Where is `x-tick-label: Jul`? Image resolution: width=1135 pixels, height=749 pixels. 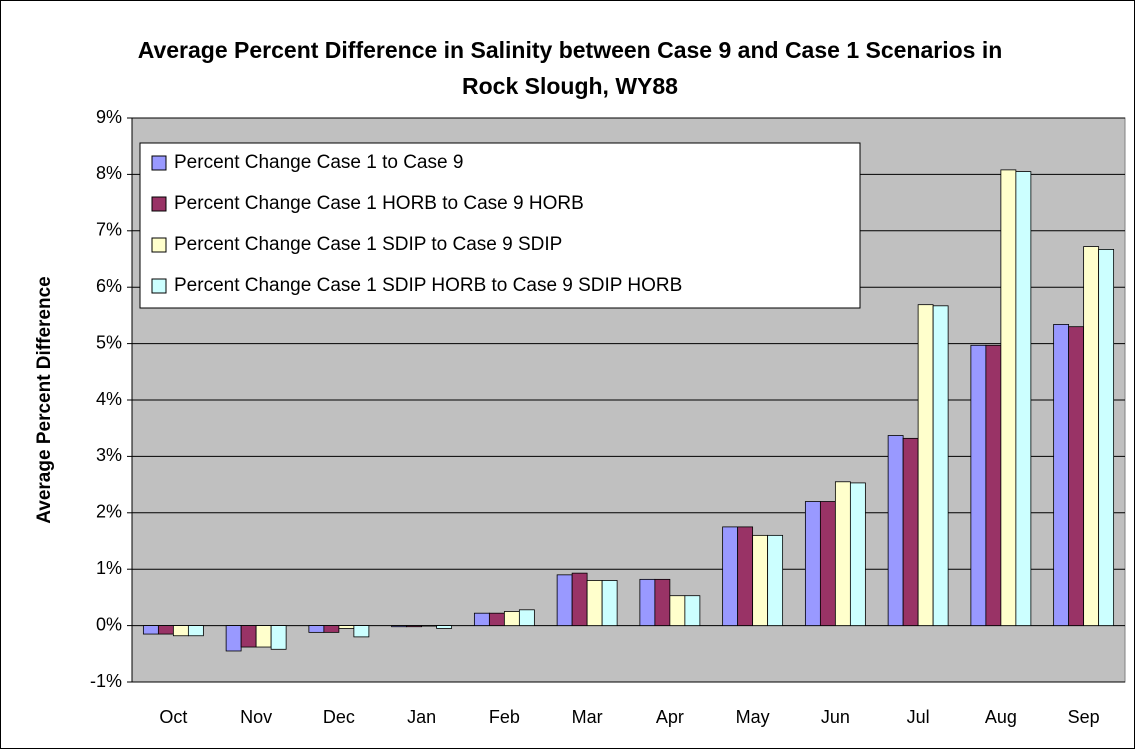 x-tick-label: Jul is located at coordinates (918, 717).